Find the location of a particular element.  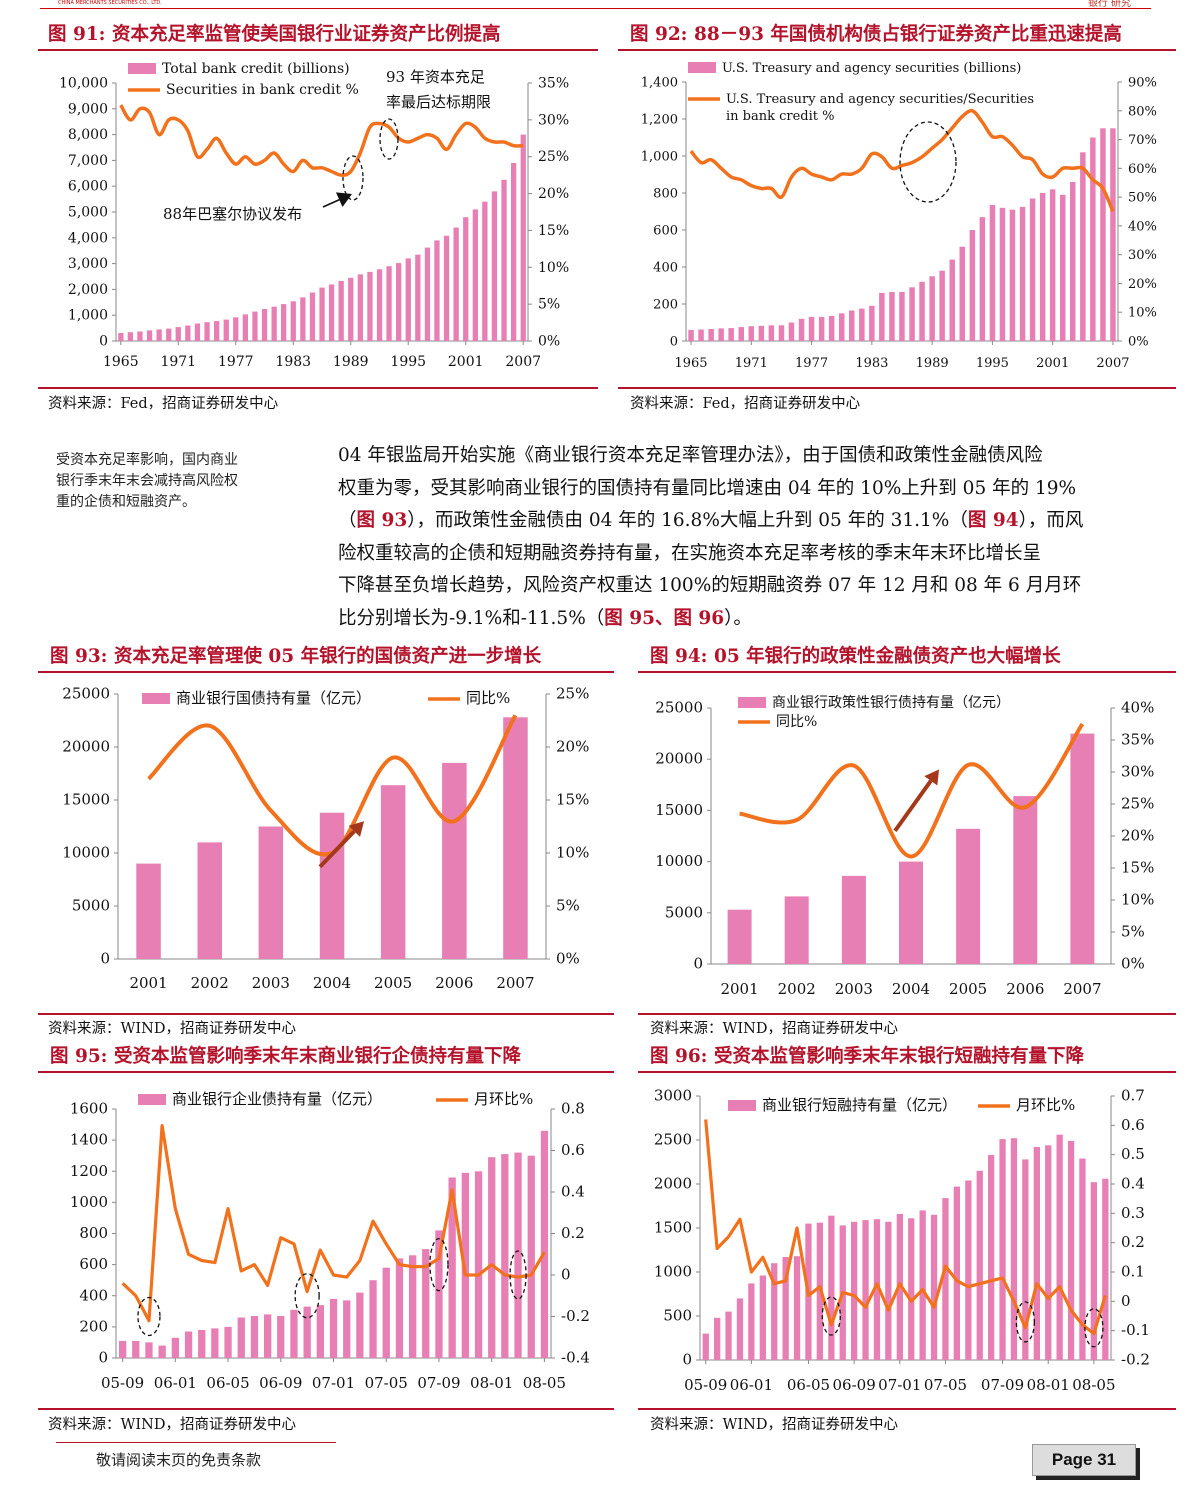

y2-tick-label: 35% is located at coordinates (1137, 740).